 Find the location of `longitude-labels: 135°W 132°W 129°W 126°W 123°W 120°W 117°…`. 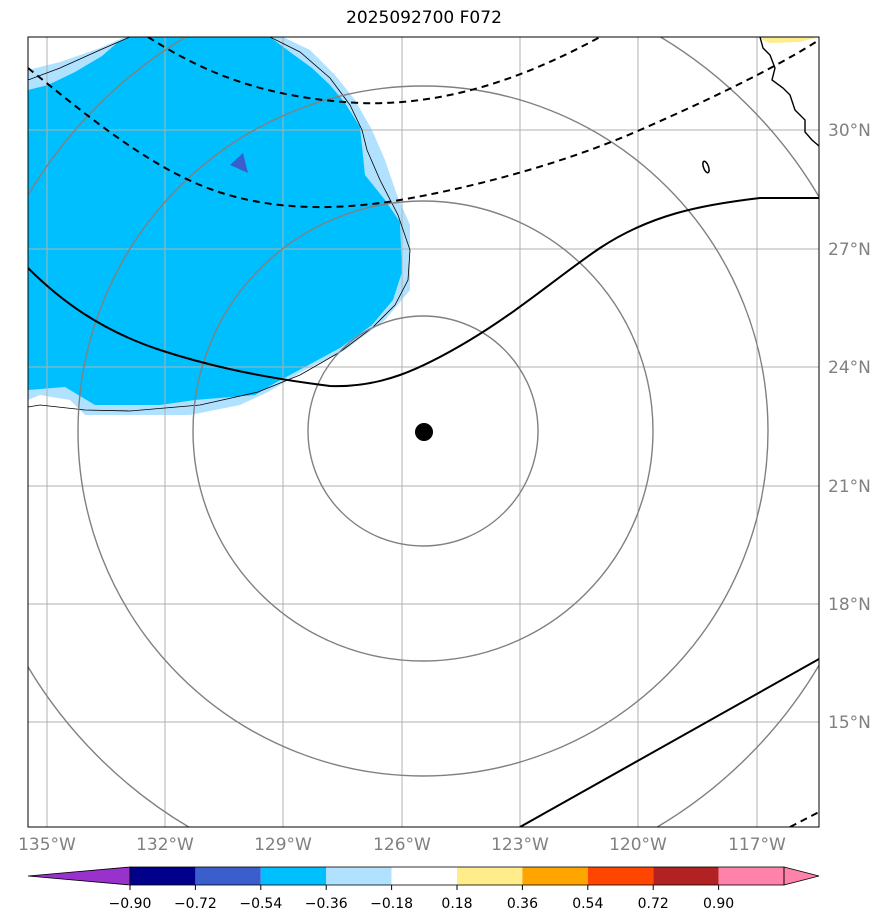

longitude-labels: 135°W 132°W 129°W 126°W 123°W 120°W 117°… is located at coordinates (402, 845).